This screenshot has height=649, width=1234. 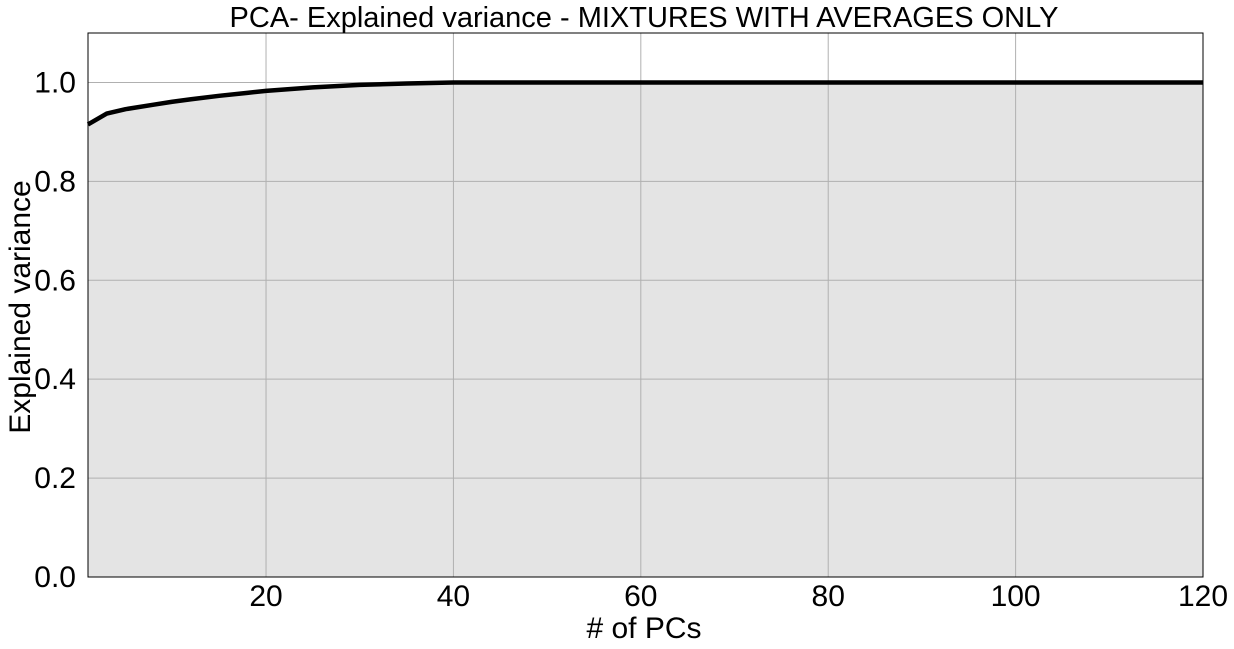 What do you see at coordinates (55, 379) in the screenshot?
I see `y-tick-label: 0.4` at bounding box center [55, 379].